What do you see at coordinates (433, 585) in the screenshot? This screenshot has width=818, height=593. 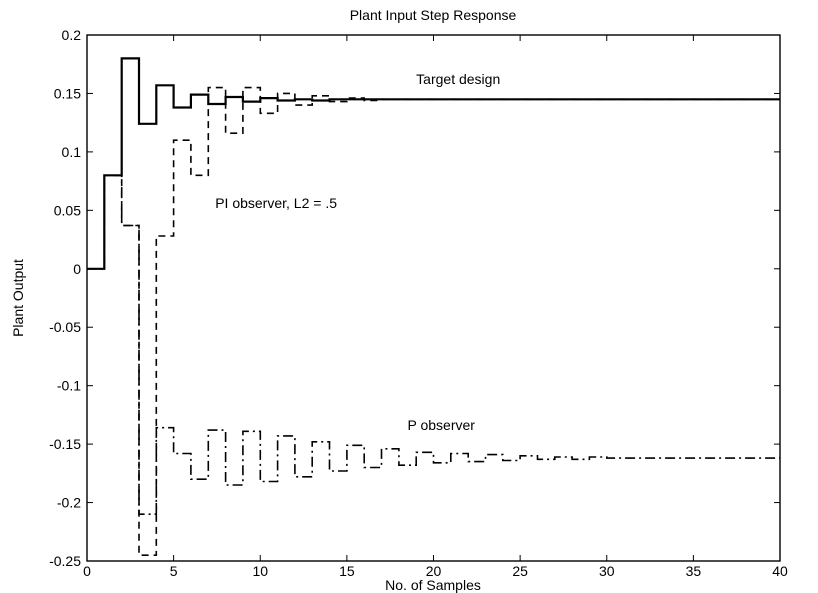 I see `x-axis-label: No. of Samples` at bounding box center [433, 585].